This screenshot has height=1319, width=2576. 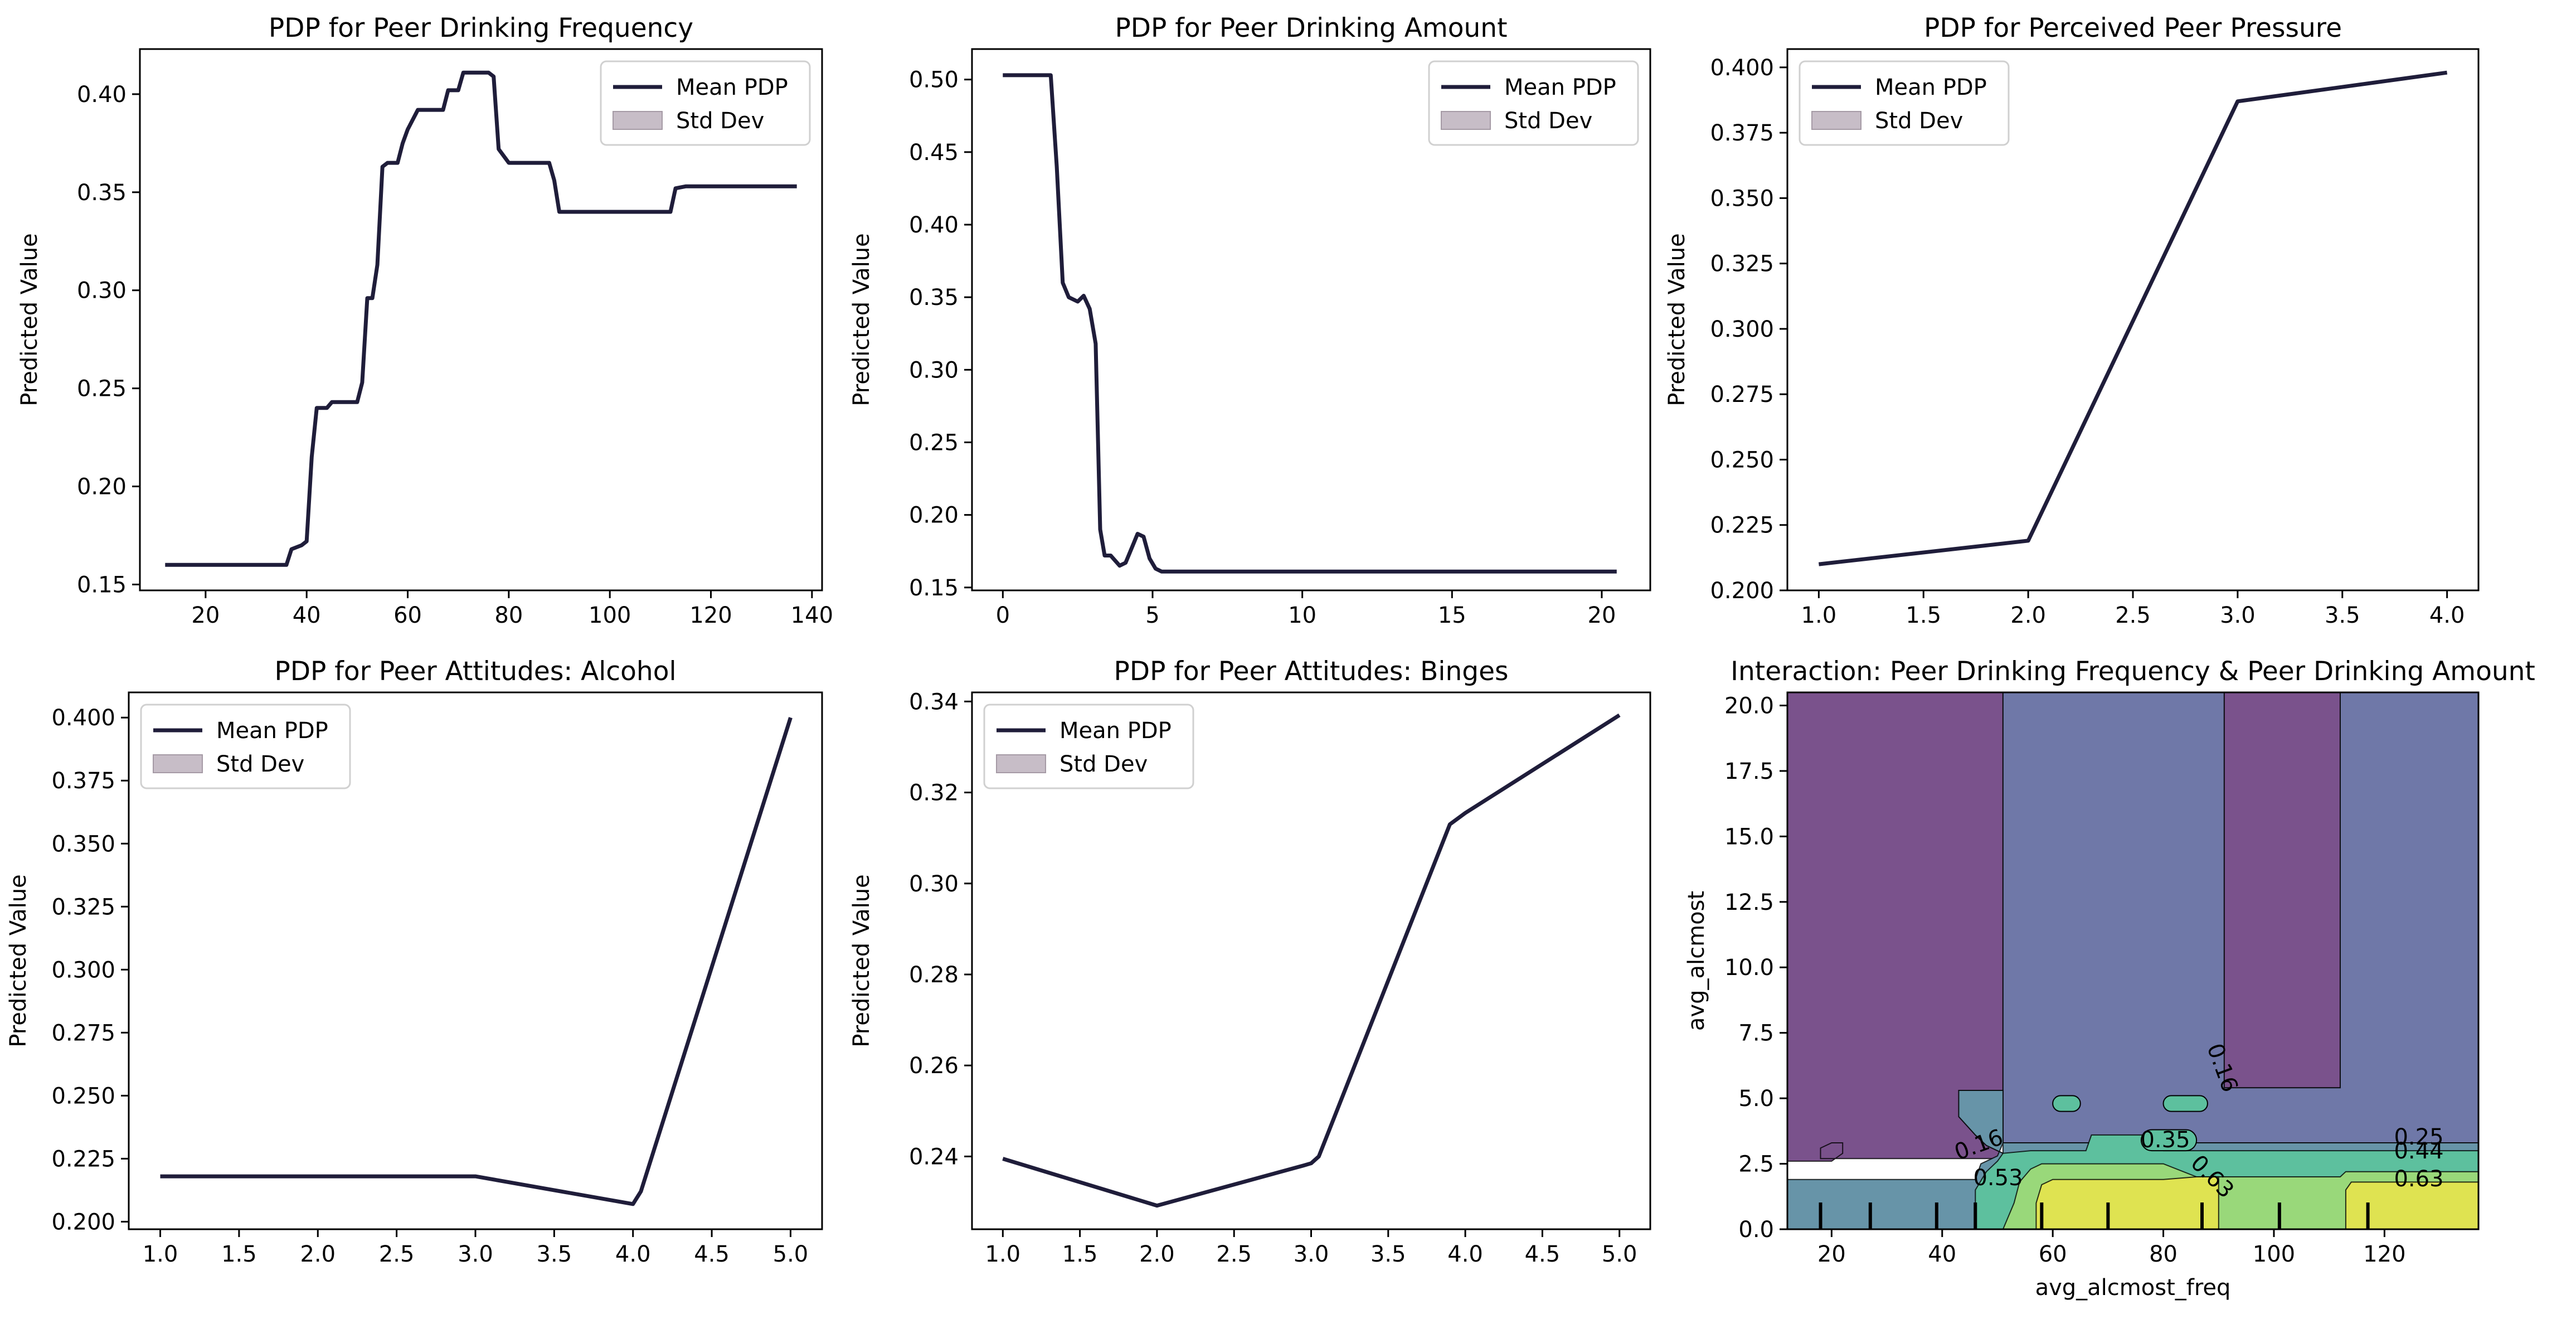 I want to click on panel-title: PDP for Perceived Peer Pressure, so click(x=2133, y=28).